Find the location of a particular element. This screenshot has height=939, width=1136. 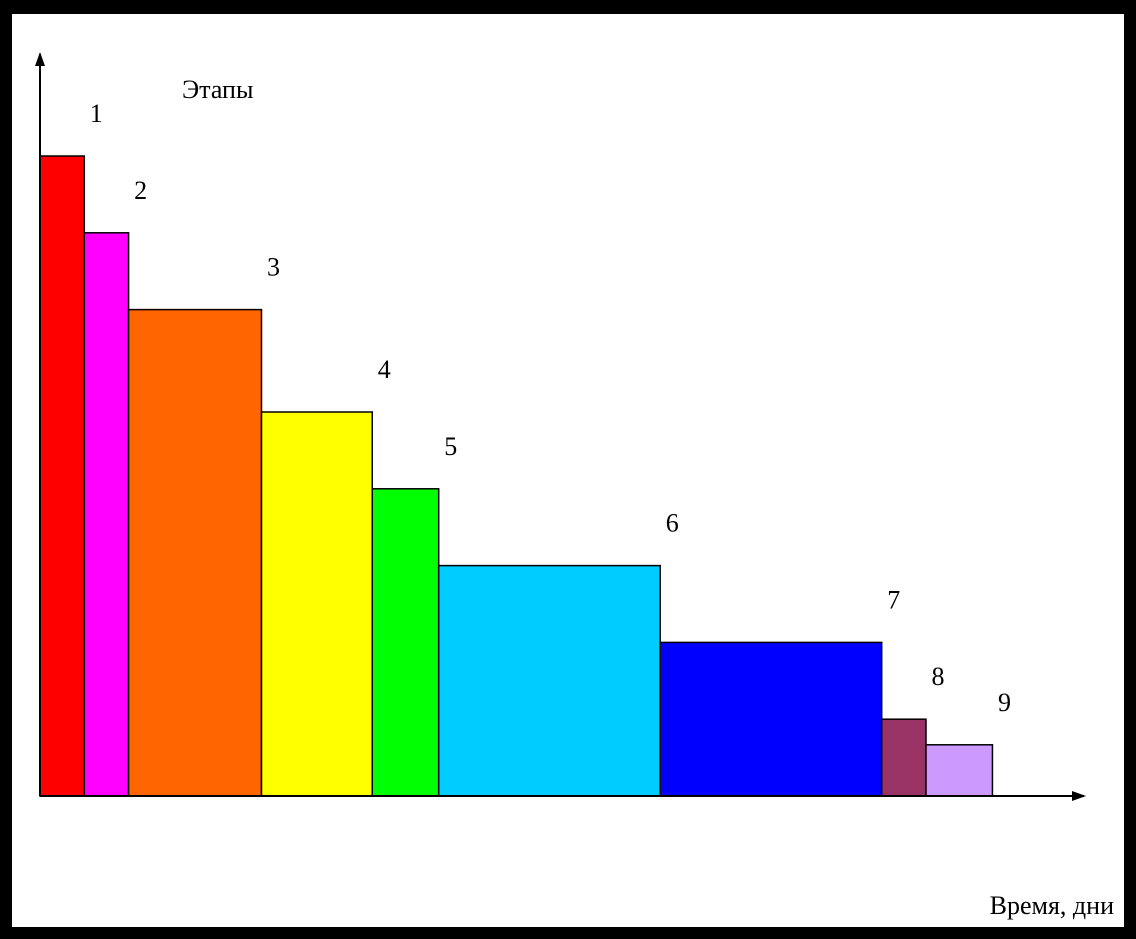

bar-label-stage-2: 2 is located at coordinates (140, 190).